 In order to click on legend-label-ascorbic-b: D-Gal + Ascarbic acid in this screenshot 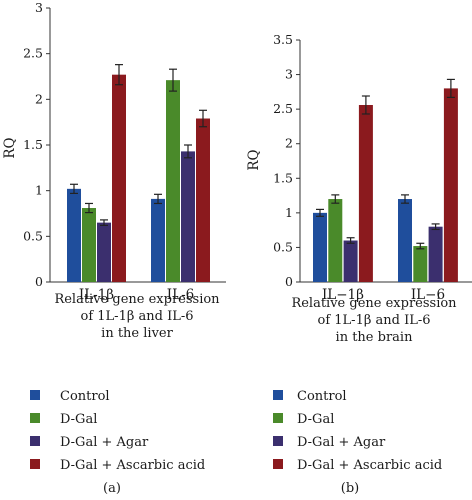, I will do `click(369, 465)`.